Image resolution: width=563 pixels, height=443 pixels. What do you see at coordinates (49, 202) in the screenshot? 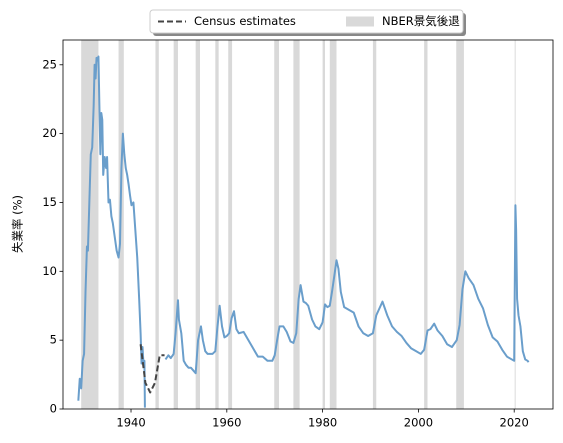
I see `y-tick-label: 15` at bounding box center [49, 202].